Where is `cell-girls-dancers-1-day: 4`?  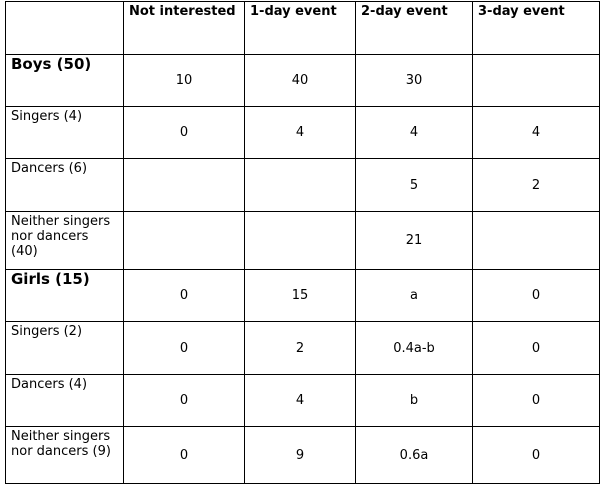
cell-girls-dancers-1-day: 4 is located at coordinates (300, 400).